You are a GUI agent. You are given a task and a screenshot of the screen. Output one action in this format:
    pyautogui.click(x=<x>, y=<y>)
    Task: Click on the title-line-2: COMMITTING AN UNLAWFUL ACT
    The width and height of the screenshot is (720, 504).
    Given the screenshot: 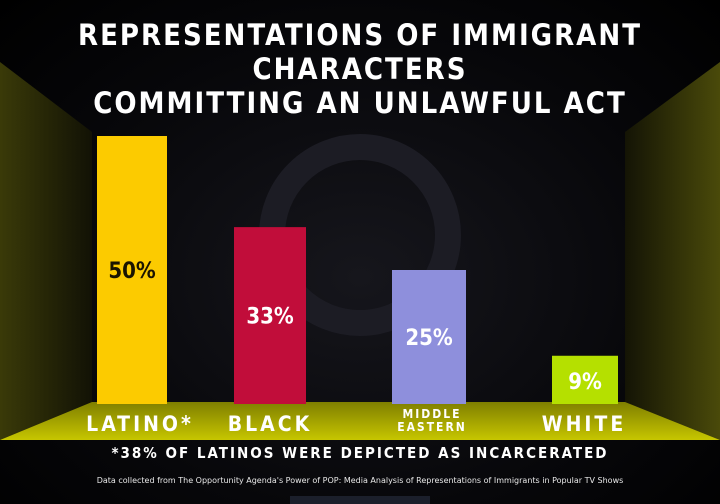 What is the action you would take?
    pyautogui.click(x=360, y=103)
    